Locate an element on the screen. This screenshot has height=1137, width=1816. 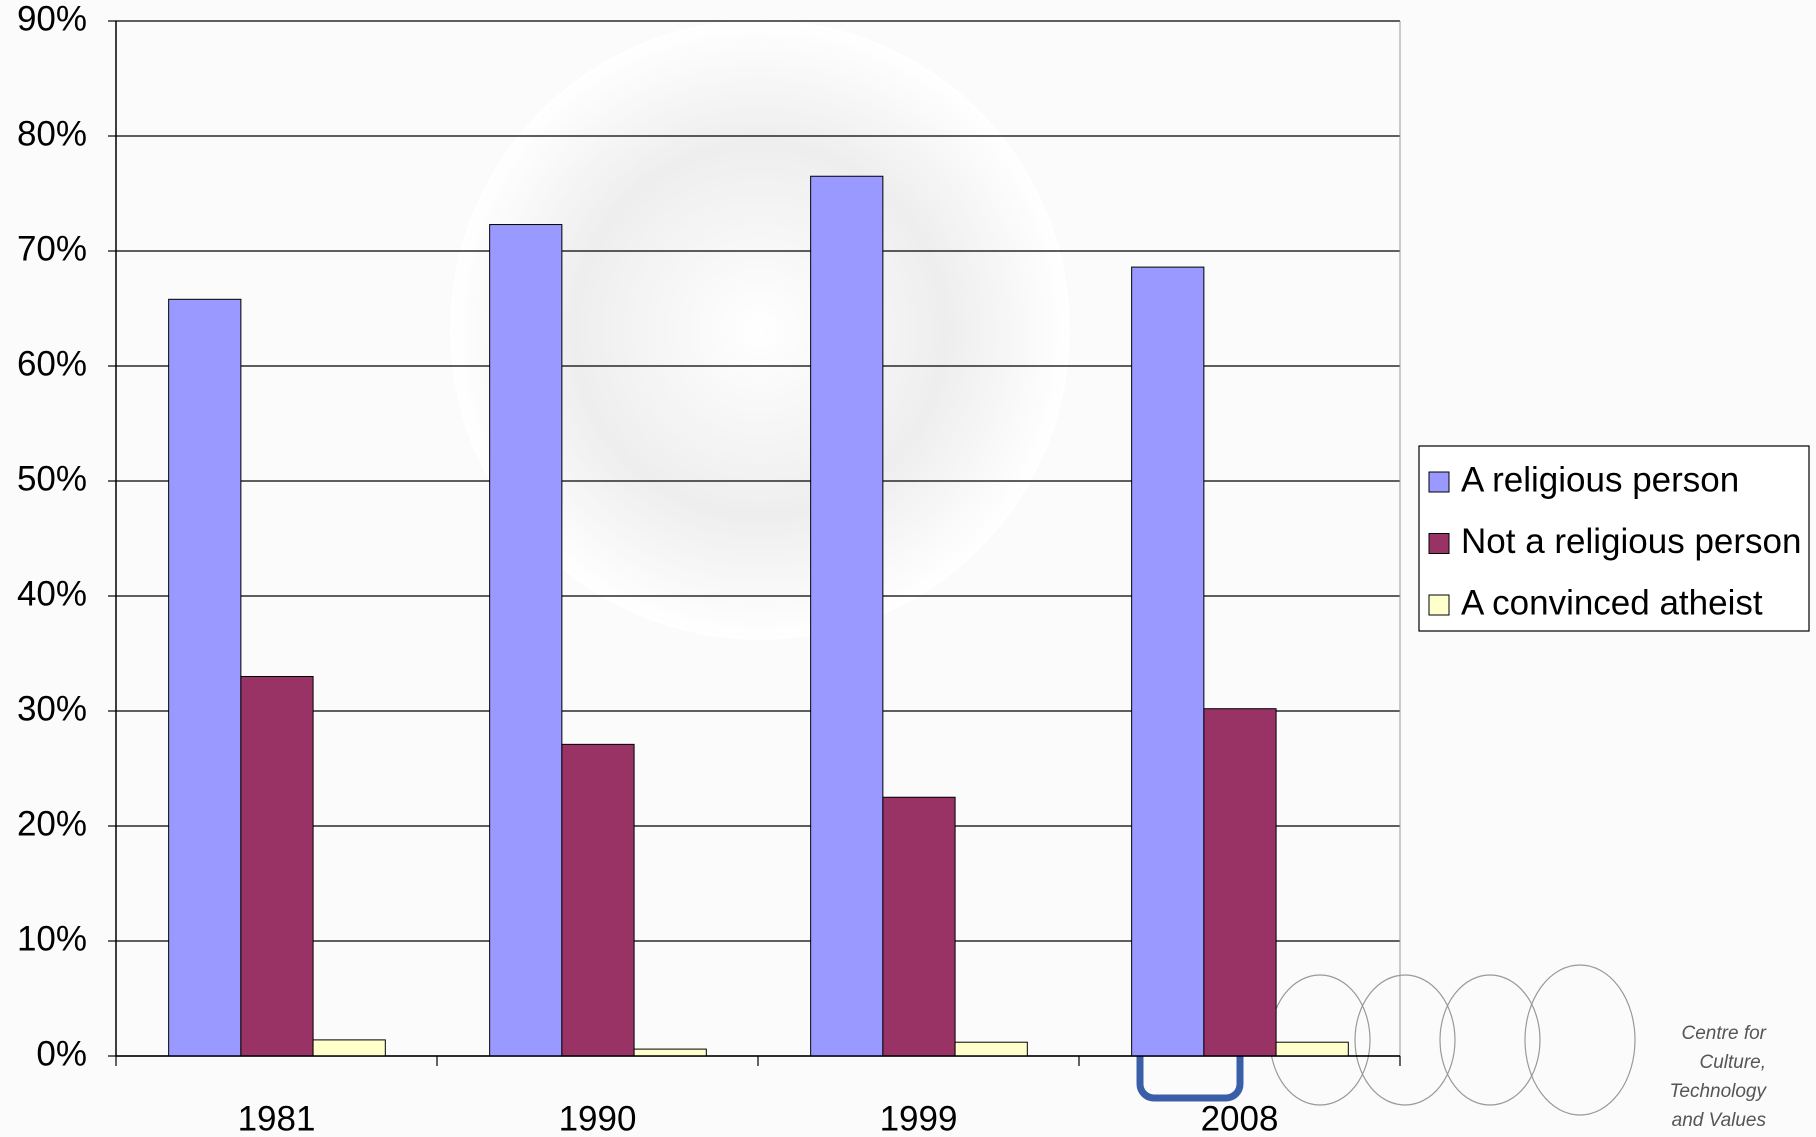
legend-box is located at coordinates (1614, 538).